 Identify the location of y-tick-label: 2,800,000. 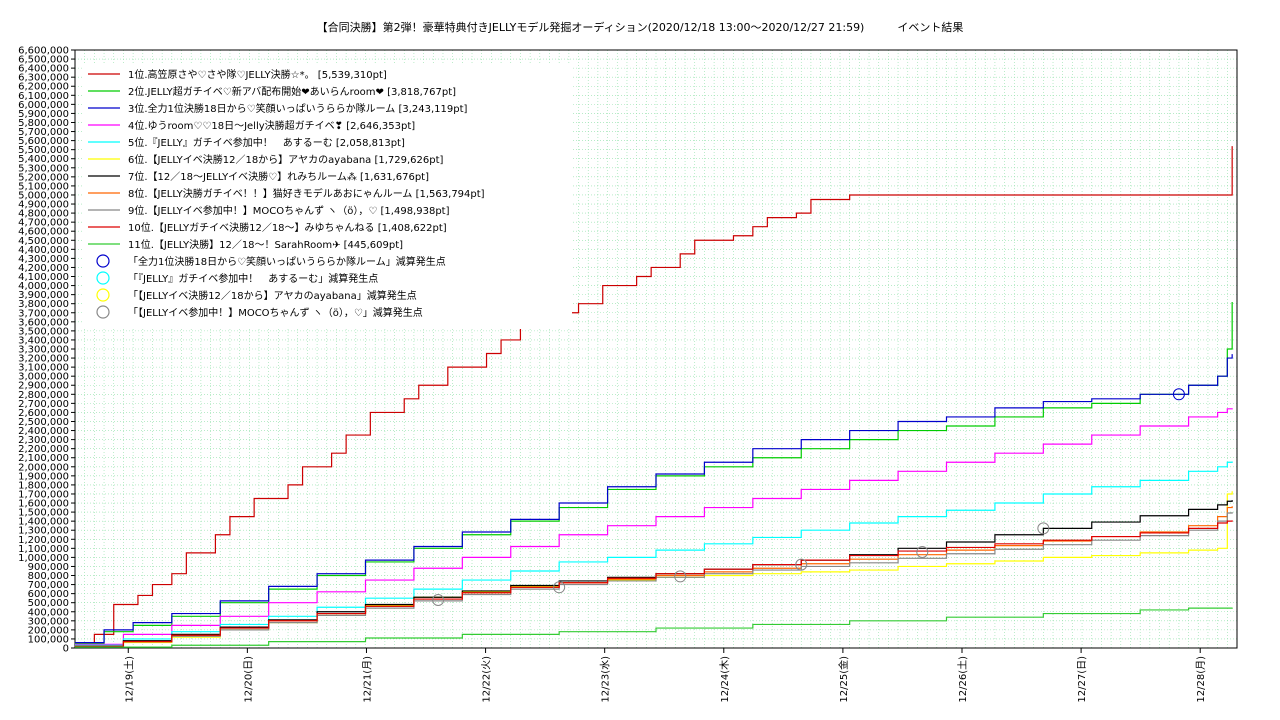
(43, 395).